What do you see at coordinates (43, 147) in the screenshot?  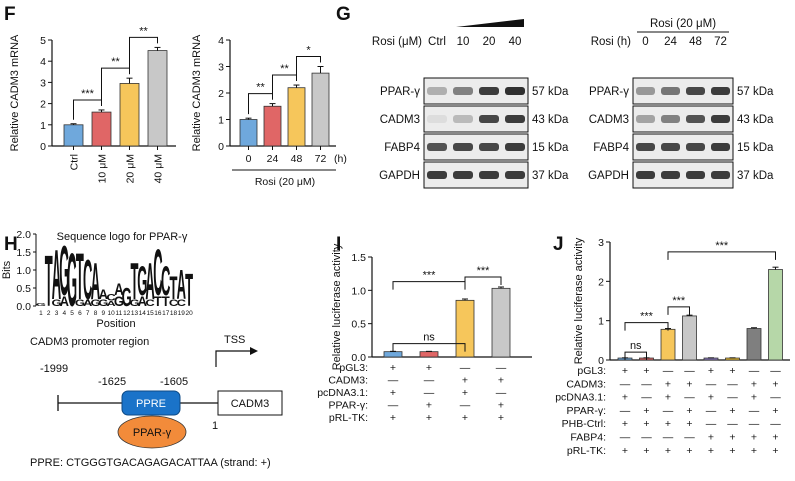 I see `y-tick-label: 0` at bounding box center [43, 147].